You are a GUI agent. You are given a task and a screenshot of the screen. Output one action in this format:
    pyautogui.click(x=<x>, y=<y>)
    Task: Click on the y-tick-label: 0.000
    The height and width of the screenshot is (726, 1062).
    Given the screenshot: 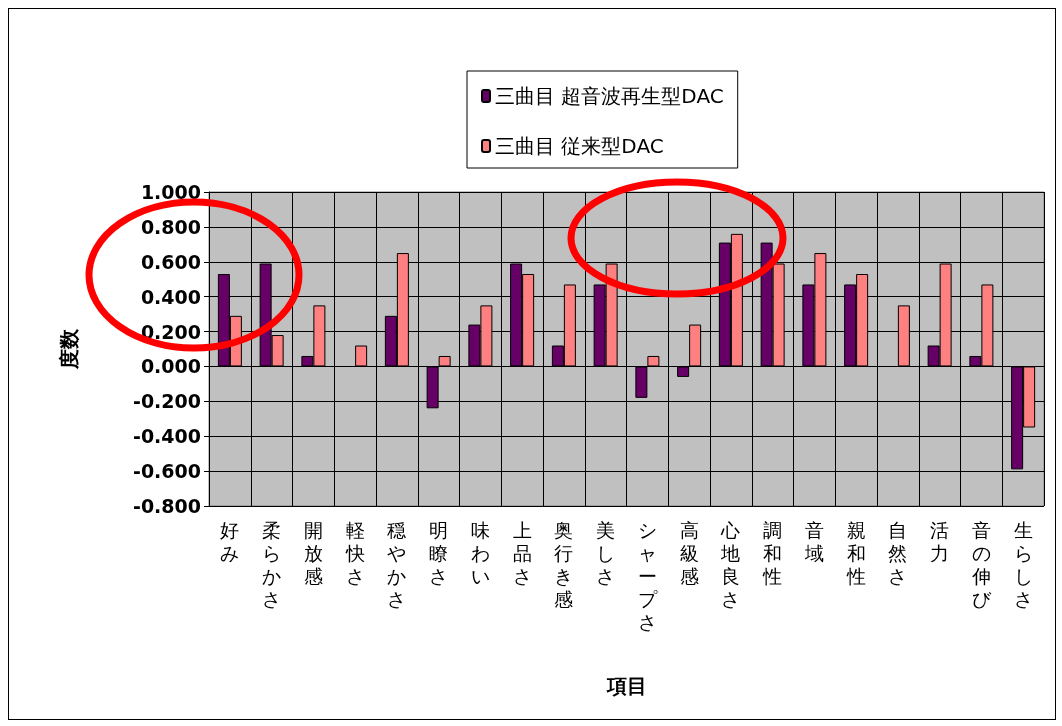 What is the action you would take?
    pyautogui.click(x=170, y=366)
    